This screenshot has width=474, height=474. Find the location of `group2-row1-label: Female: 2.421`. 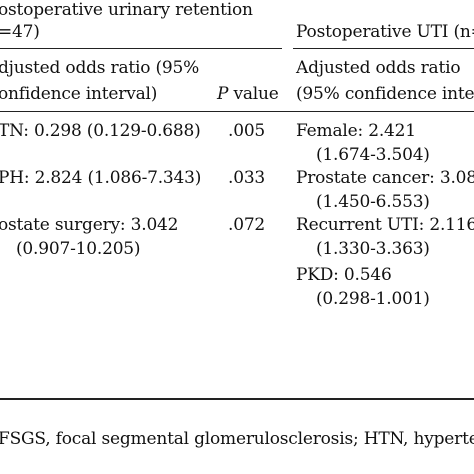

group2-row1-label: Female: 2.421 is located at coordinates (356, 131).